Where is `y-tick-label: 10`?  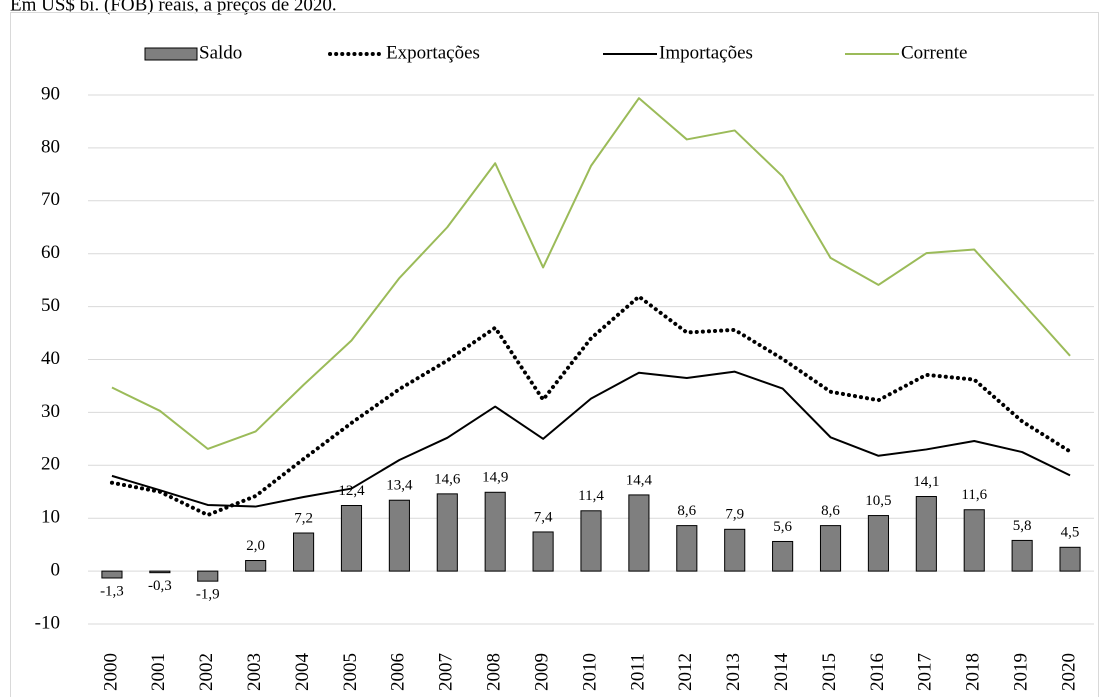
y-tick-label: 10 is located at coordinates (50, 517).